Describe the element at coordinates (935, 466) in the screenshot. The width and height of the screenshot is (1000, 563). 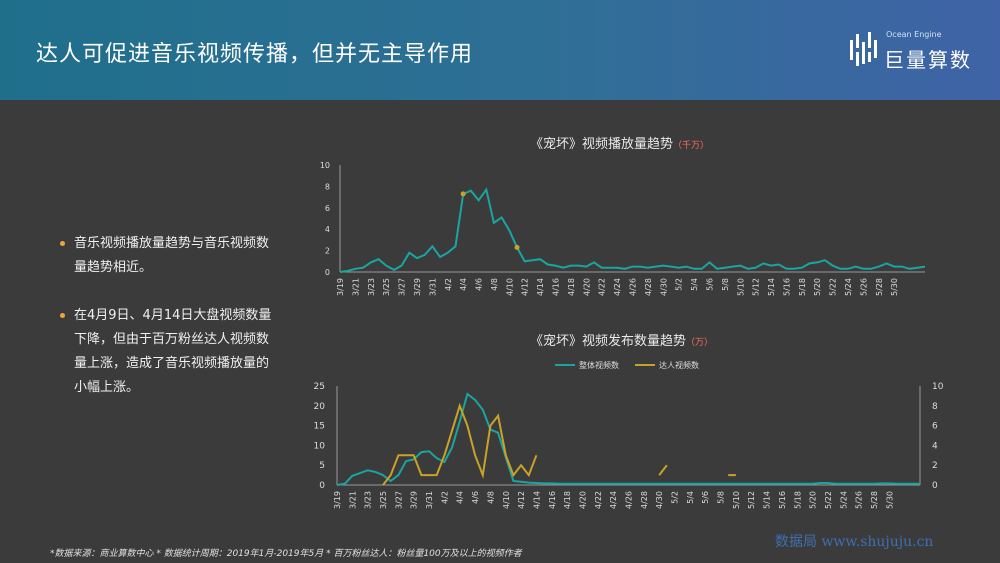
I see `y2-tick-label: 2` at that location.